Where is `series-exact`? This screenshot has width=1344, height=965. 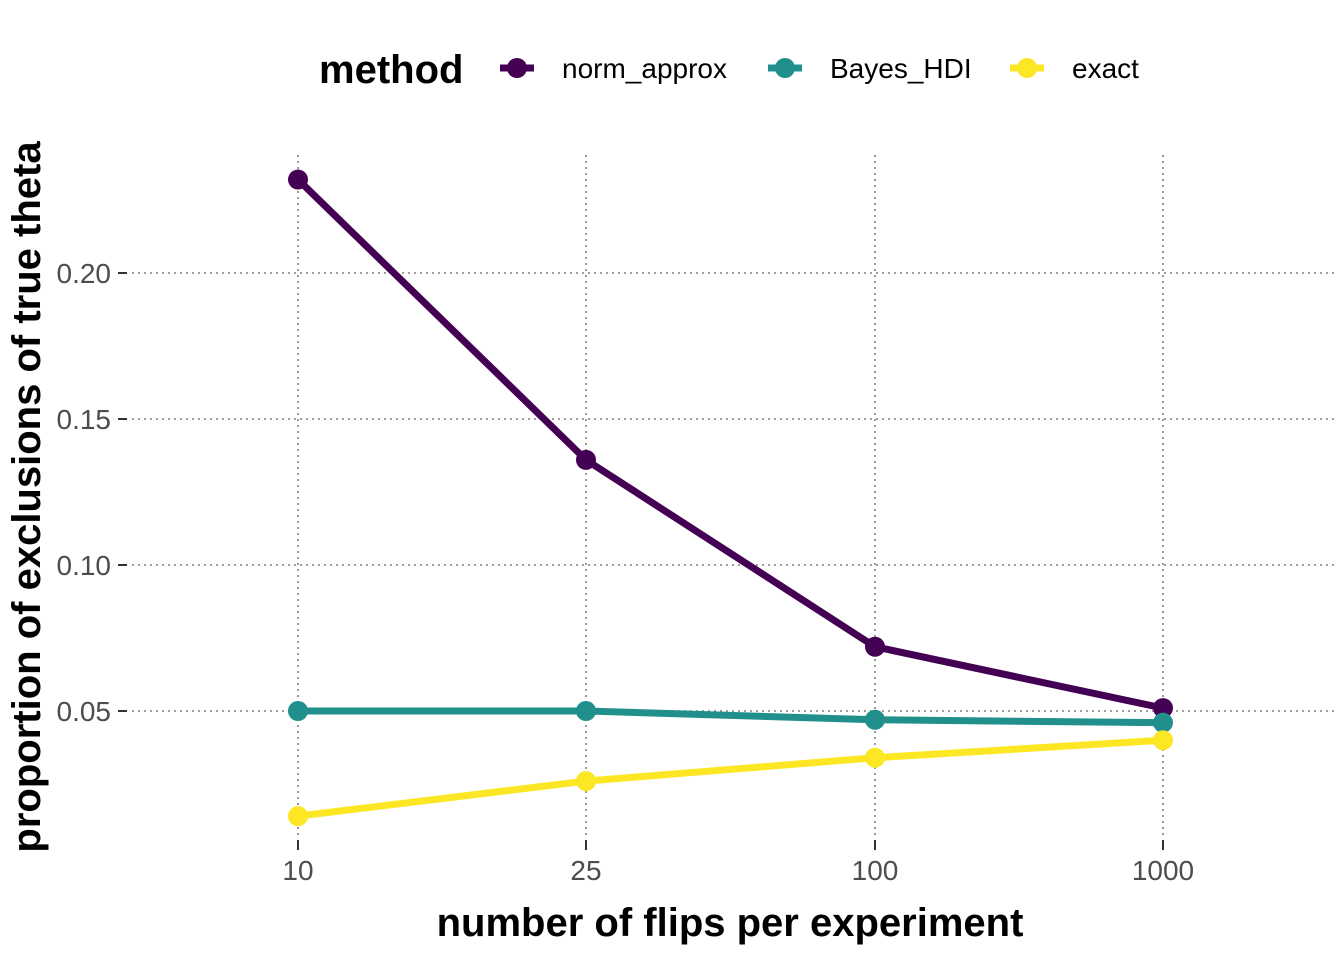 series-exact is located at coordinates (730, 778).